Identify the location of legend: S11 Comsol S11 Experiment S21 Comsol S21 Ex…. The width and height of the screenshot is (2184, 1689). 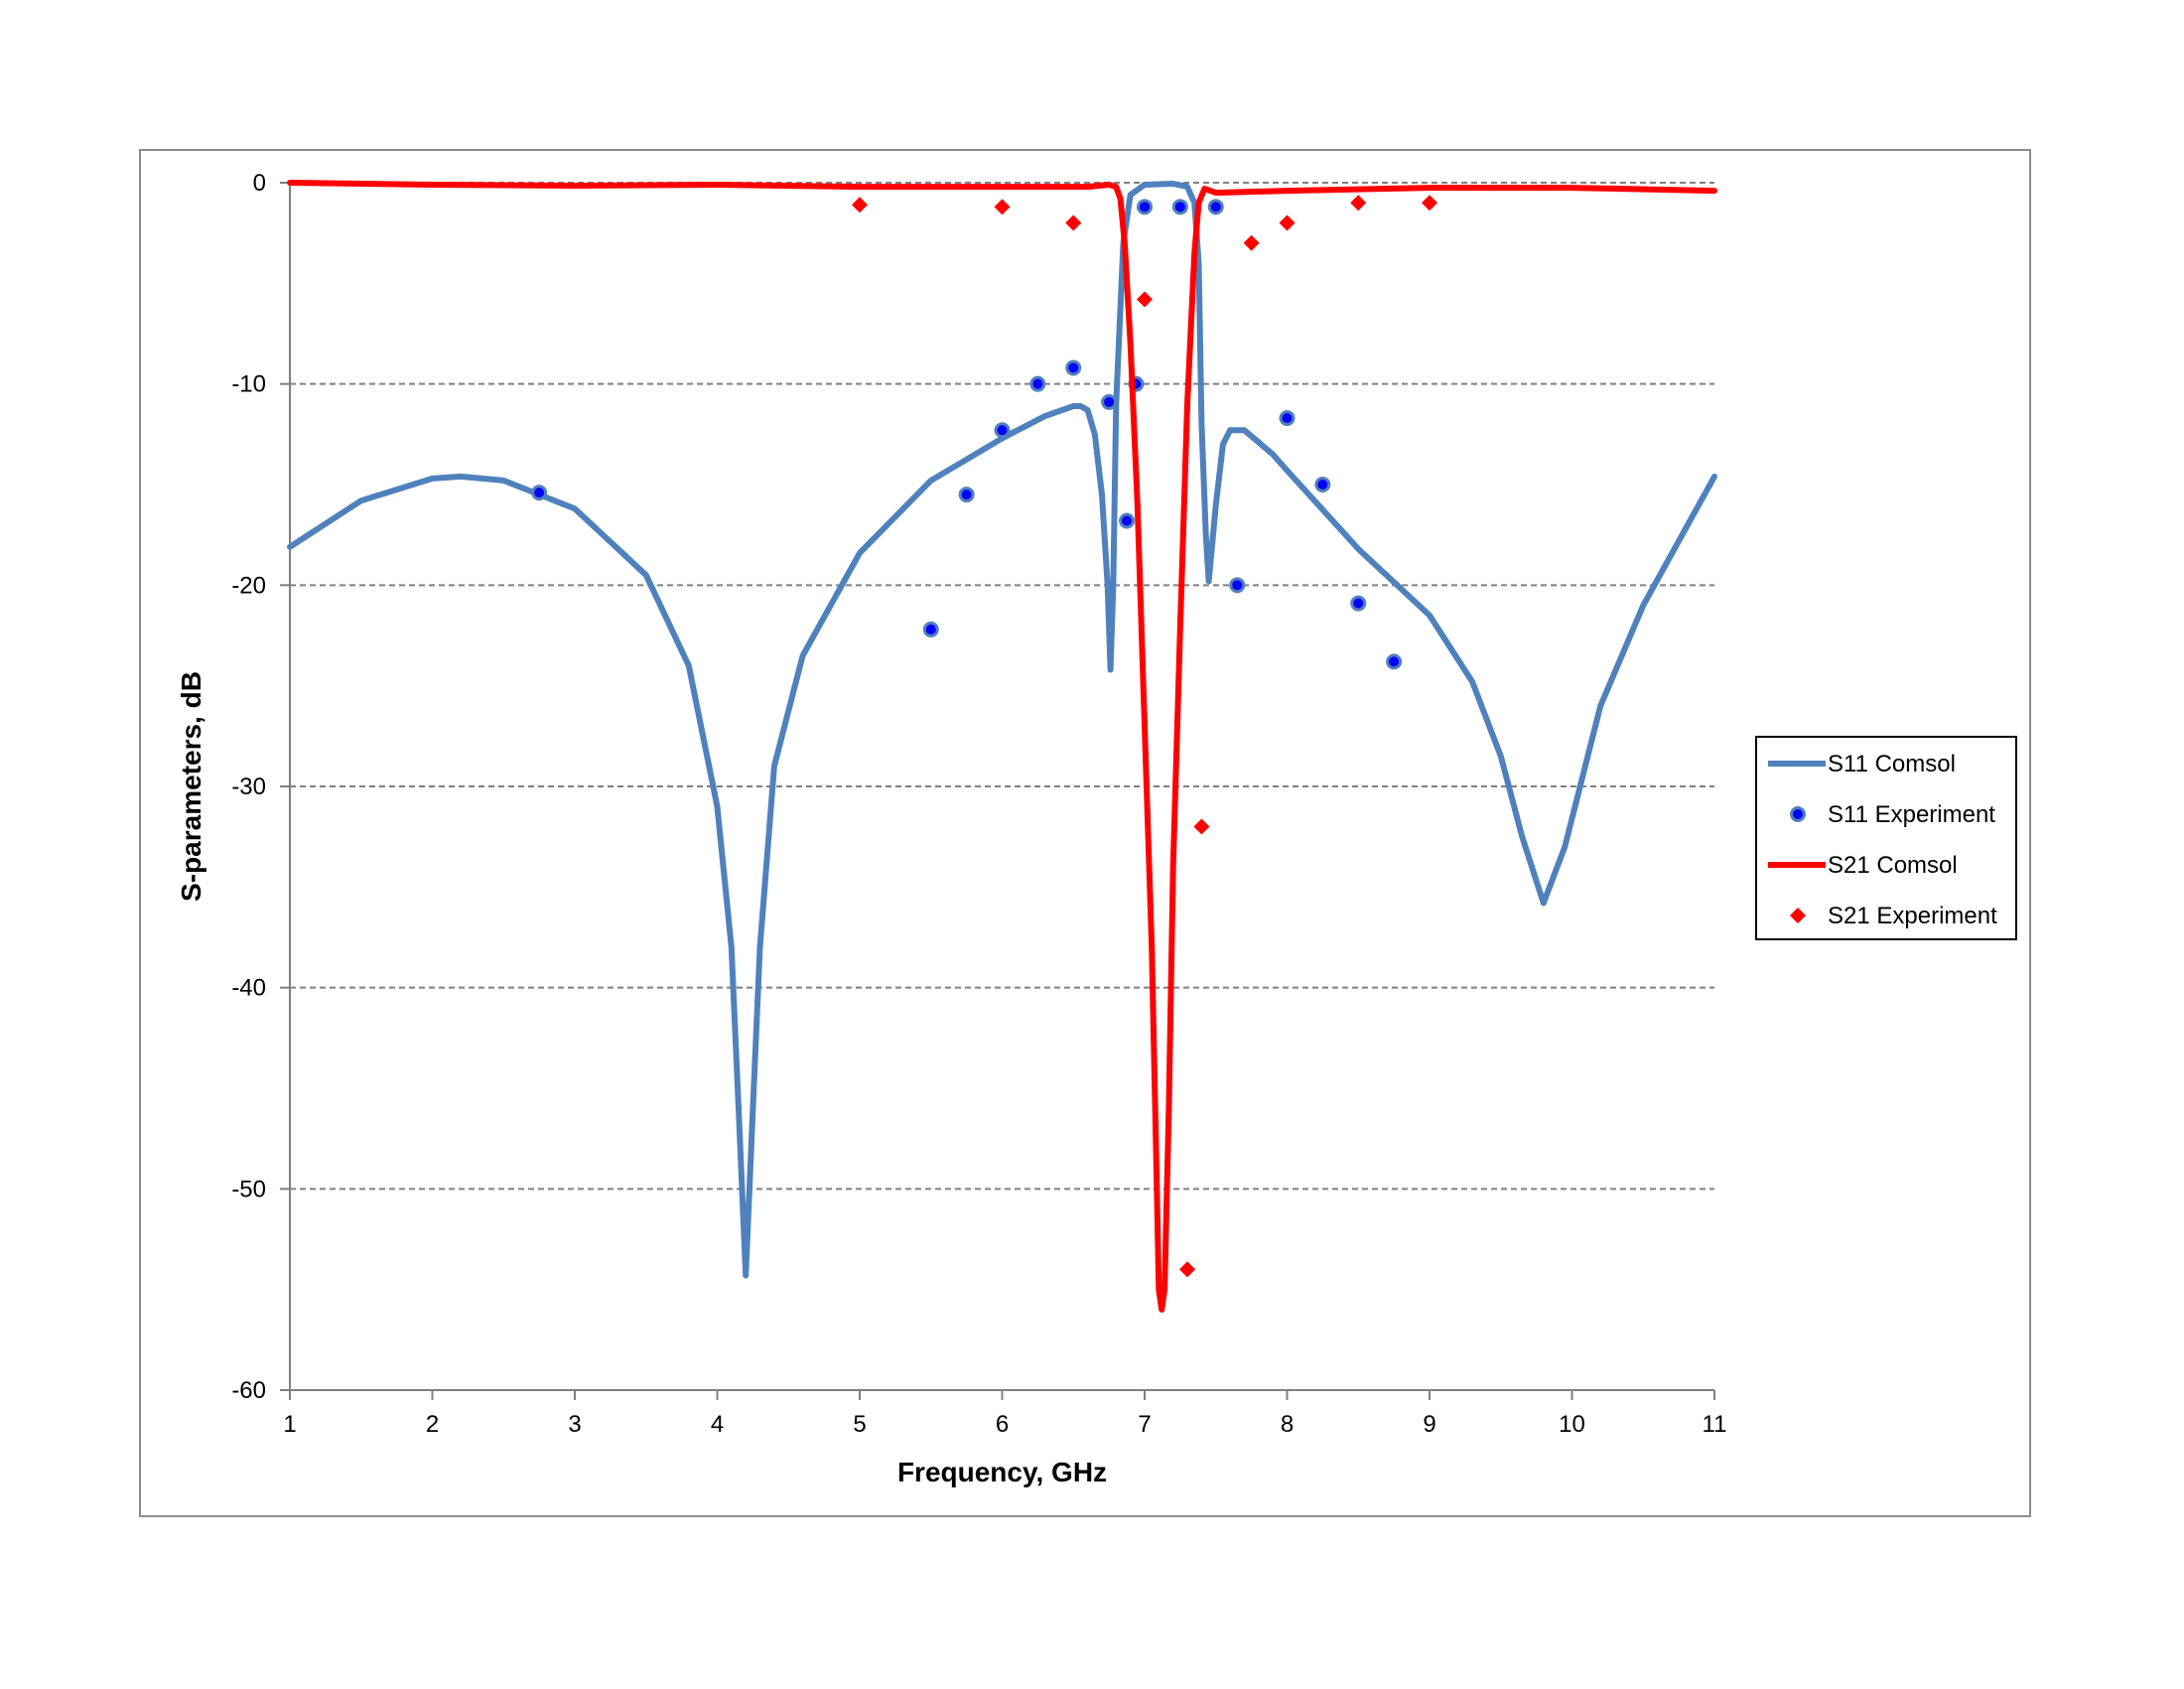
(1886, 838).